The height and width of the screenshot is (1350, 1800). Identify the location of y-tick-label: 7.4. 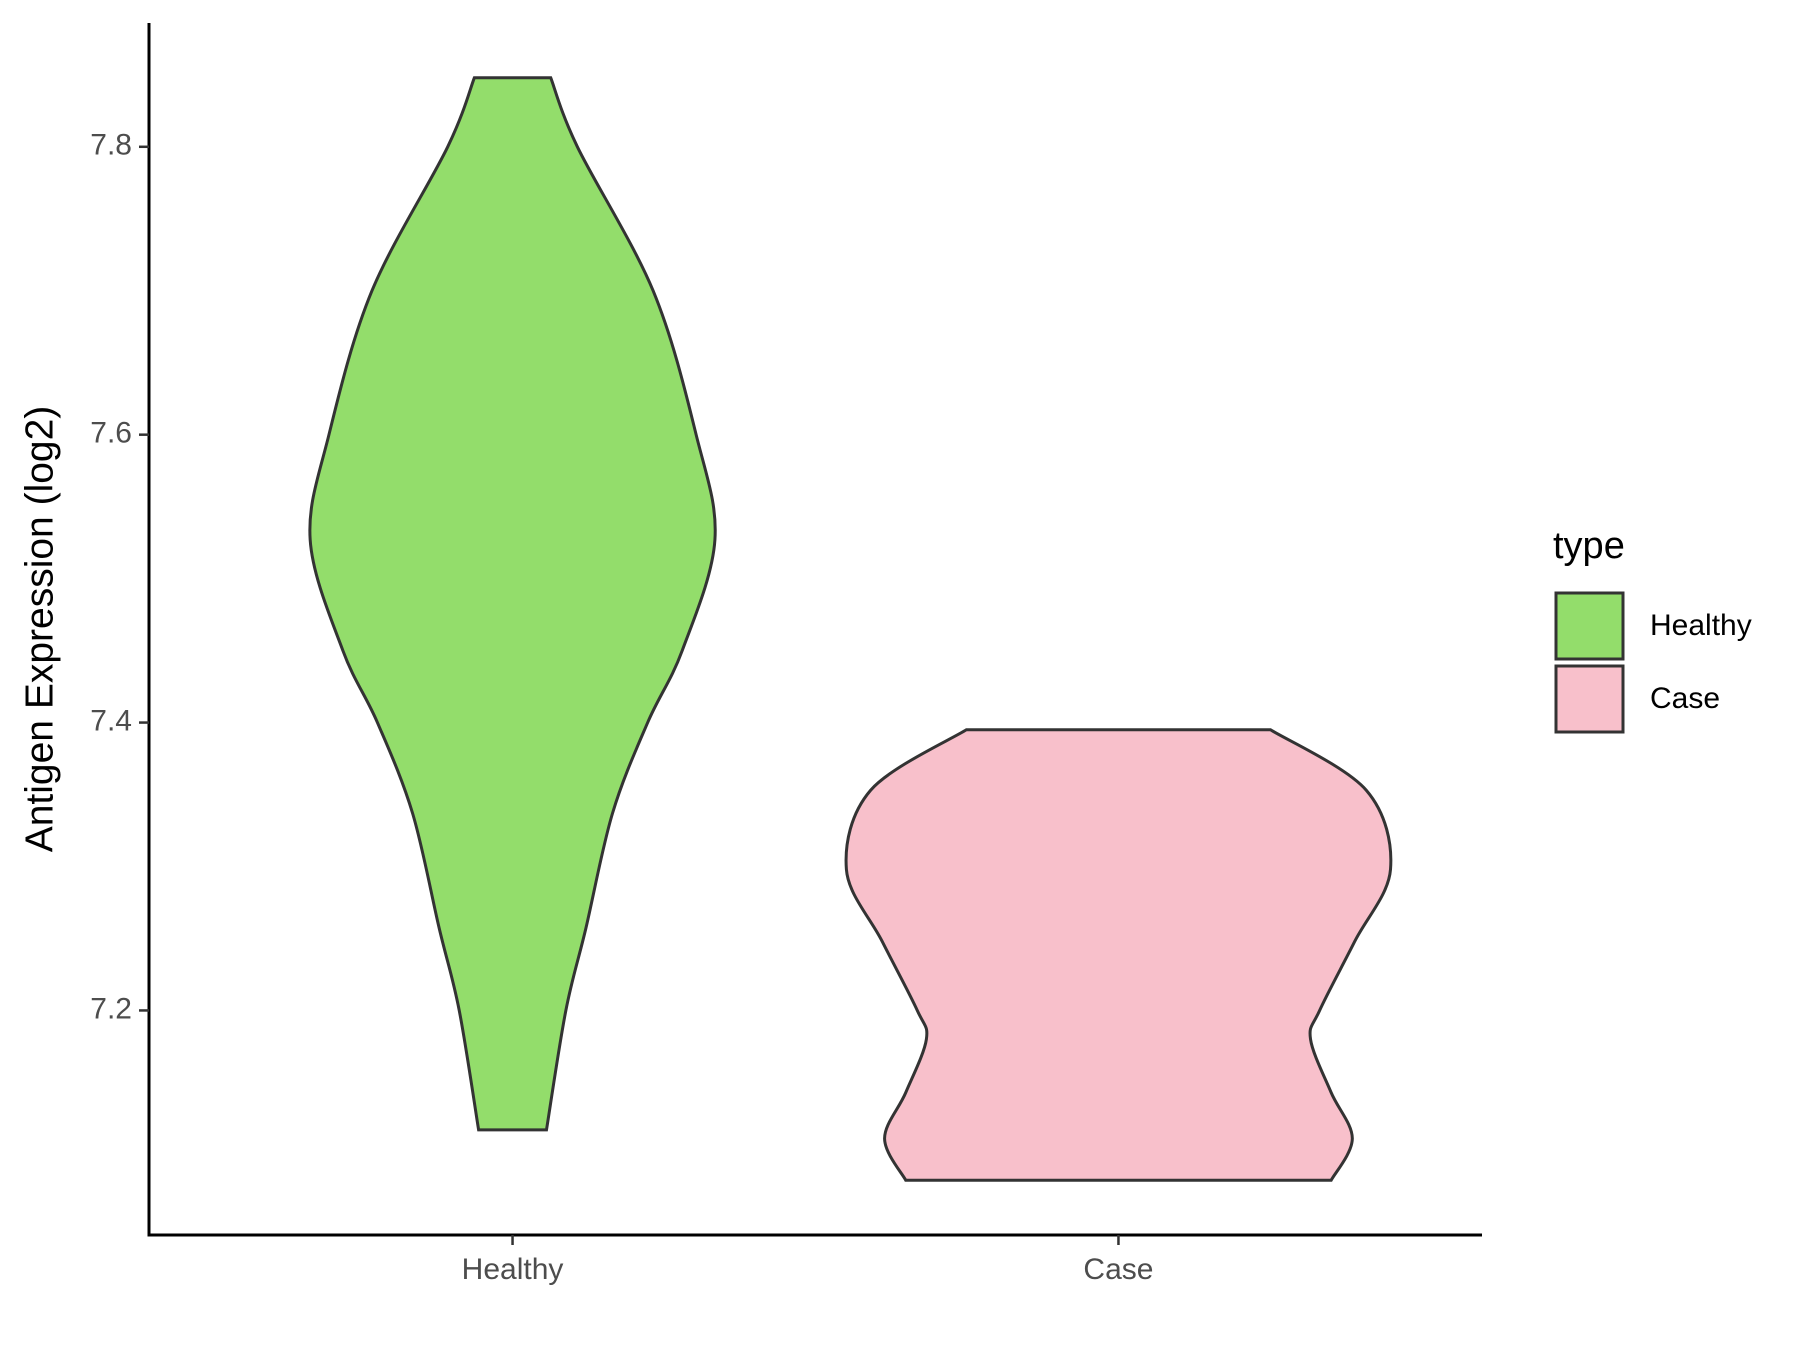
(111, 720).